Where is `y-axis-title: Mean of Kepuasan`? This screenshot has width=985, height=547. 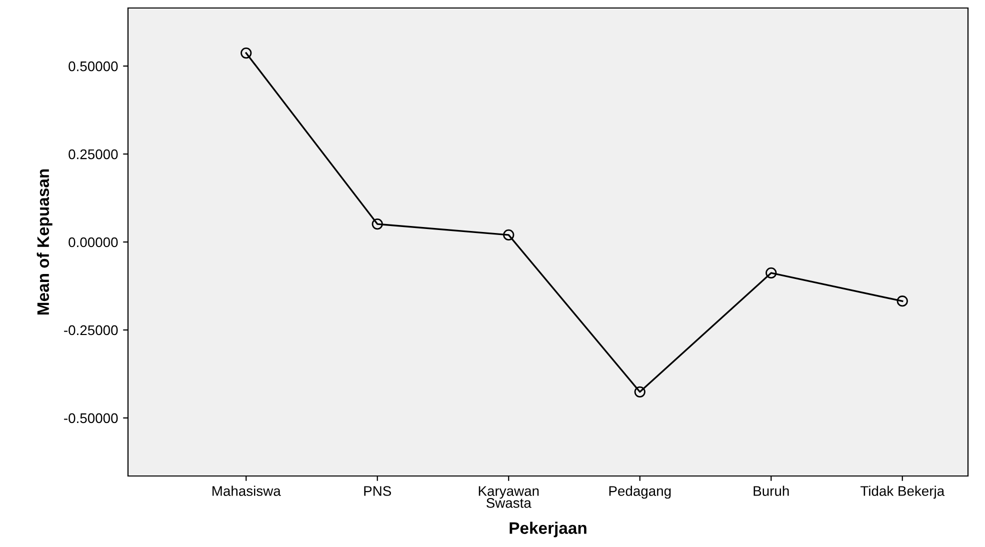 y-axis-title: Mean of Kepuasan is located at coordinates (44, 242).